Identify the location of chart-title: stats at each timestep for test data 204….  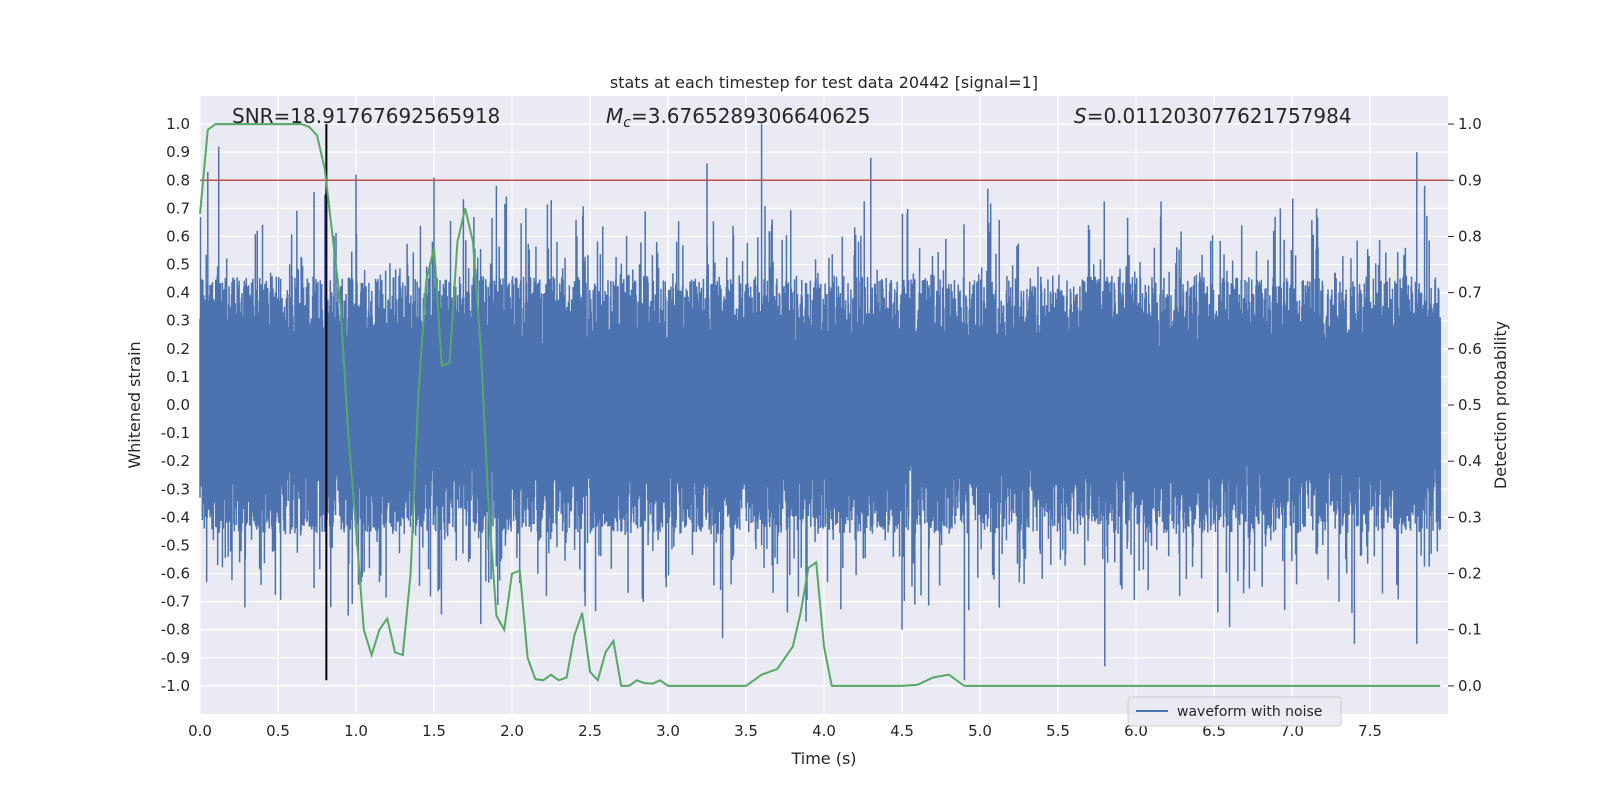
(824, 82).